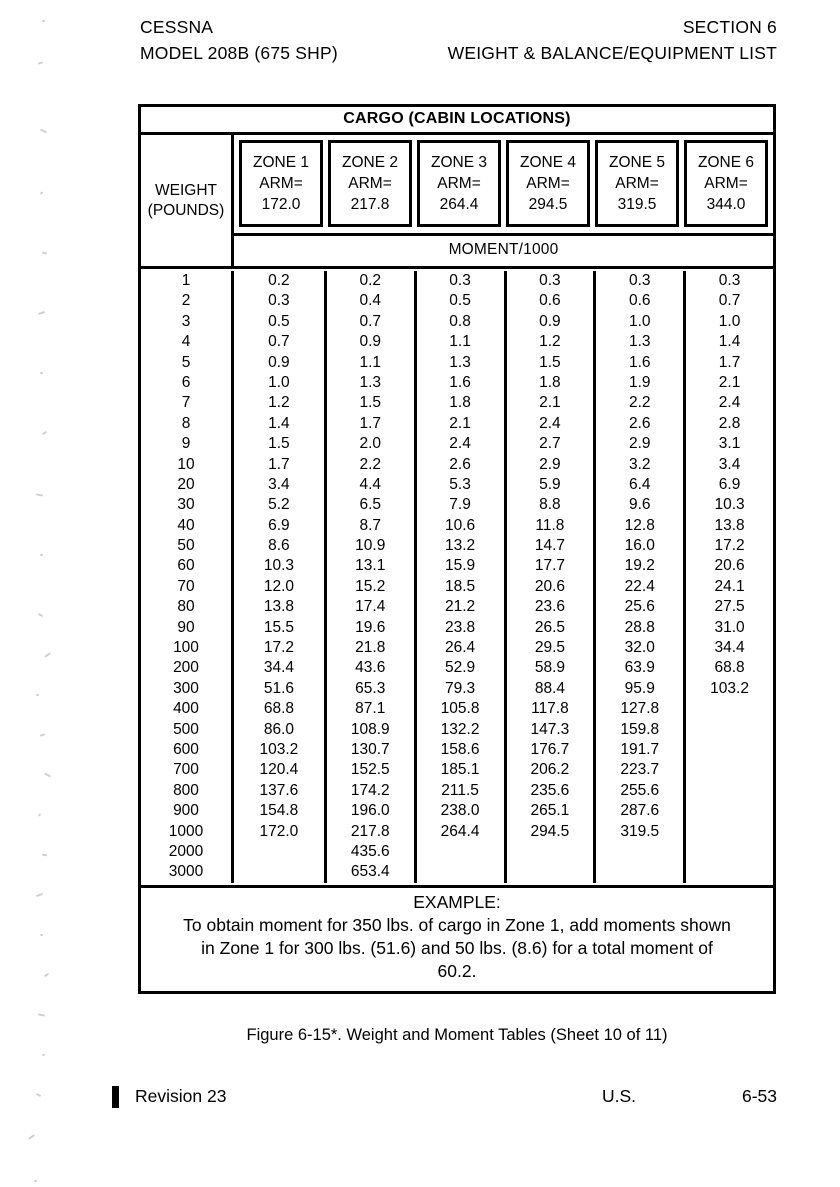 This screenshot has width=840, height=1187. I want to click on moment-cell: 3.1, so click(728, 444).